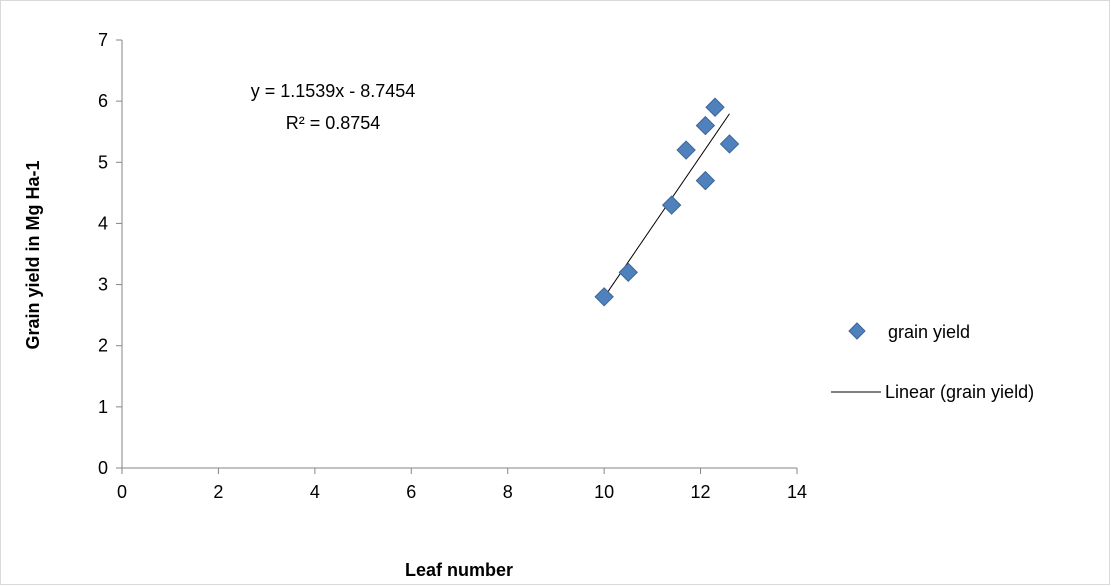  I want to click on legend: grain yield Linear (grain yield), so click(932, 362).